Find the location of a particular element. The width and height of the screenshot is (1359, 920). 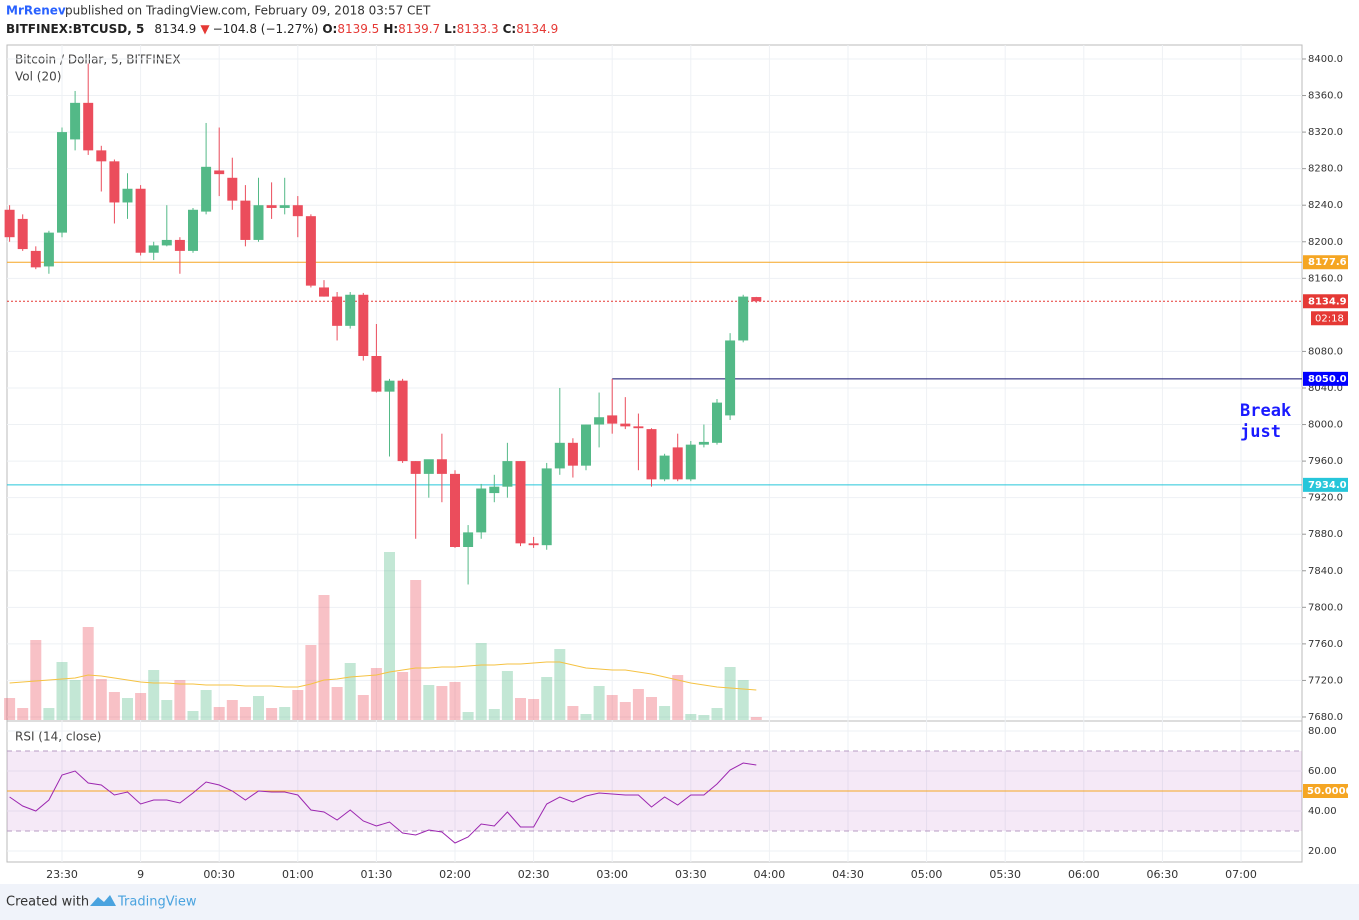

y-tick-label: 7880.0 is located at coordinates (1325, 534).